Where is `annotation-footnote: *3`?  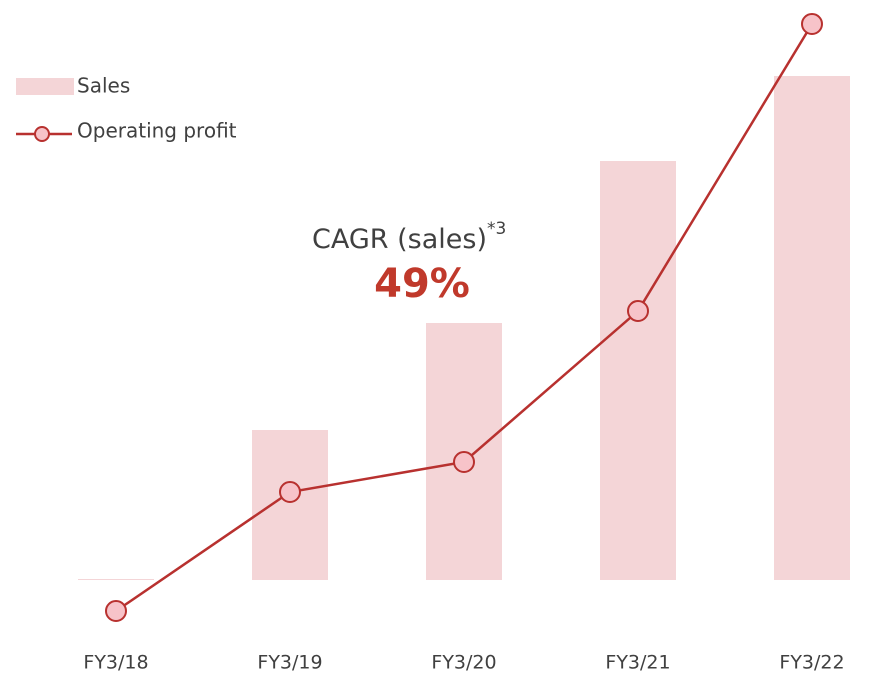
annotation-footnote: *3 is located at coordinates (496, 229).